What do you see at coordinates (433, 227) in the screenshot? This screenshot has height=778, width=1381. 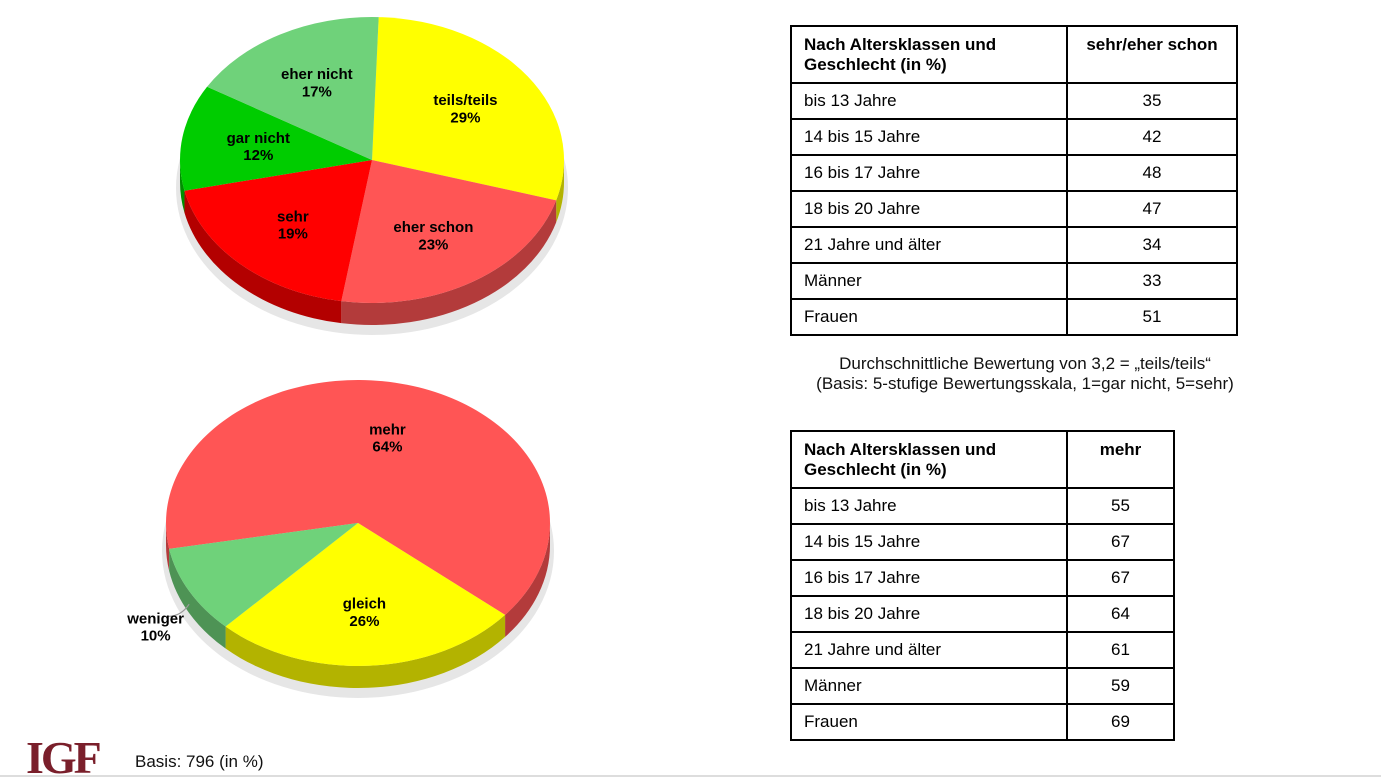 I see `slice-category: eher schon` at bounding box center [433, 227].